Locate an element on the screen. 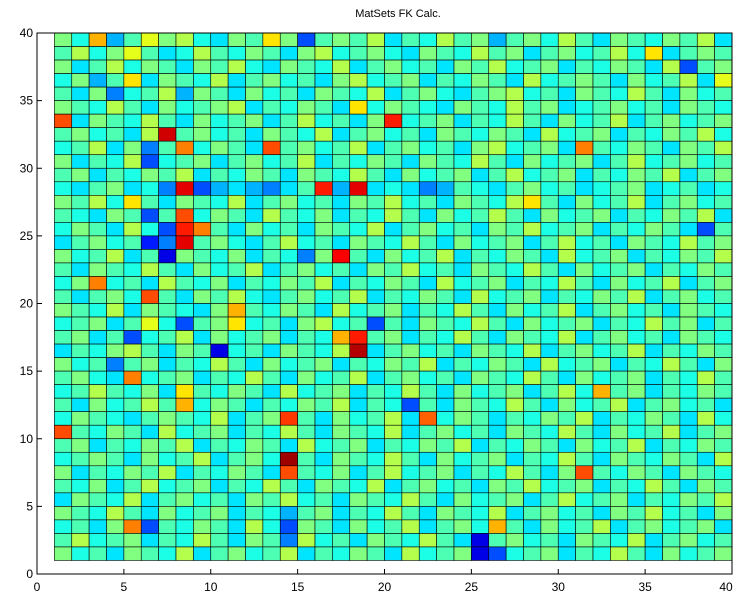 The width and height of the screenshot is (734, 602). y-tick-label: 15 is located at coordinates (27, 371).